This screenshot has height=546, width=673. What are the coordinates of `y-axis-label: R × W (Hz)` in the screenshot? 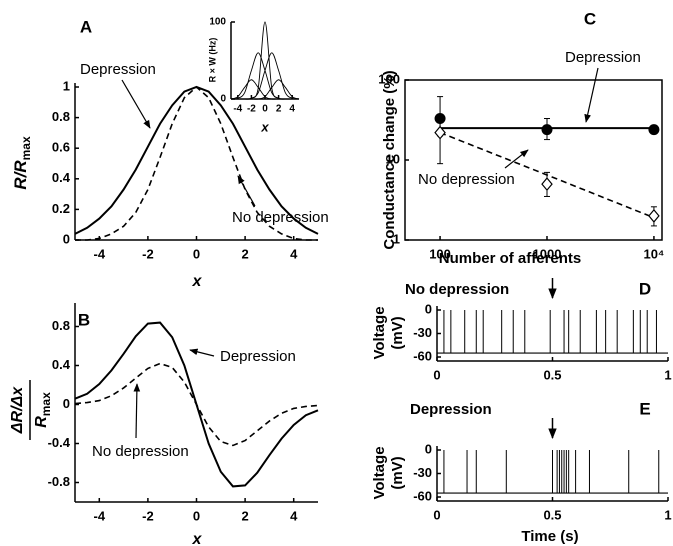 It's located at (212, 60).